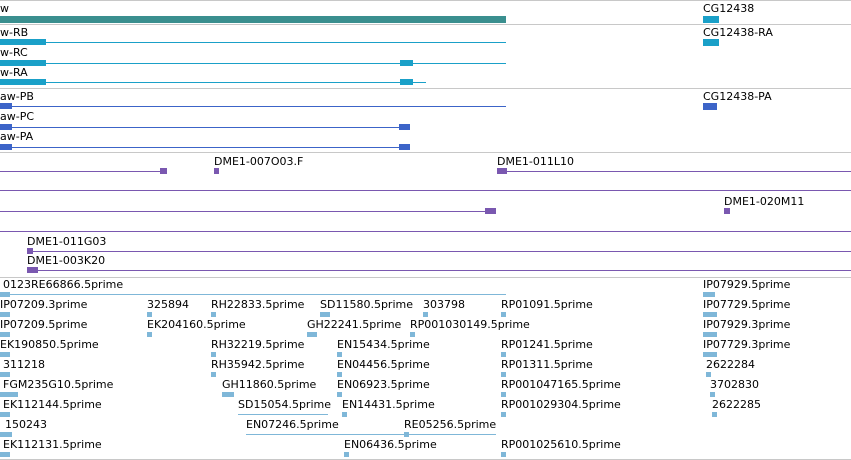 The width and height of the screenshot is (851, 460). What do you see at coordinates (284, 404) in the screenshot?
I see `est-label: SD15054.5prime` at bounding box center [284, 404].